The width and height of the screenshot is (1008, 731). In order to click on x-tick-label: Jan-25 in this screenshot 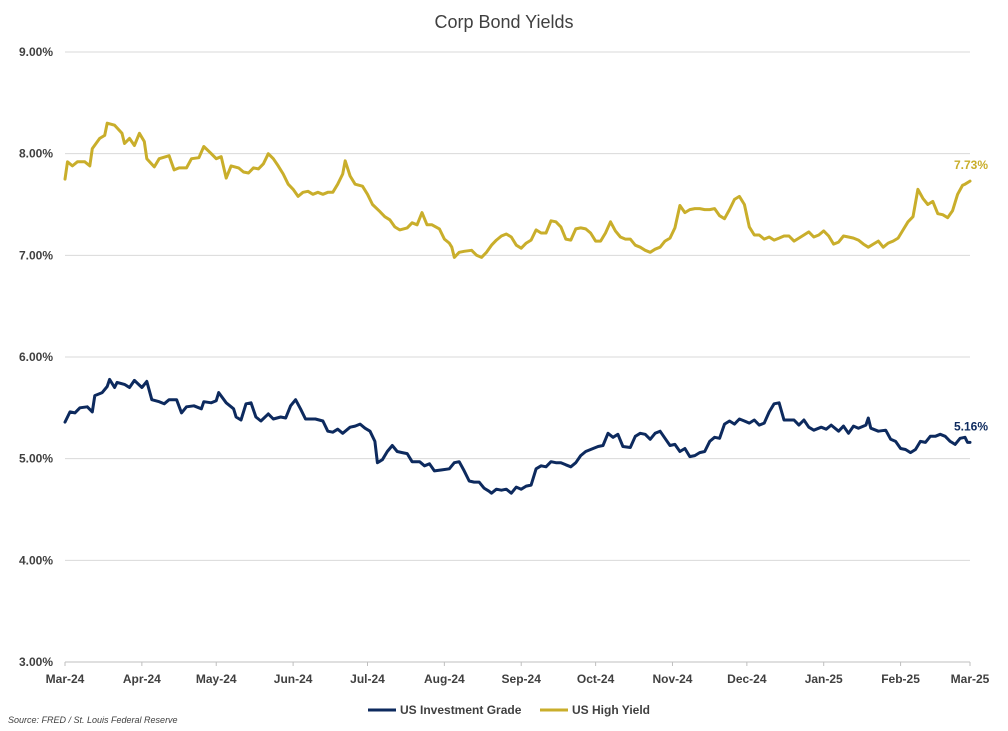, I will do `click(824, 679)`.